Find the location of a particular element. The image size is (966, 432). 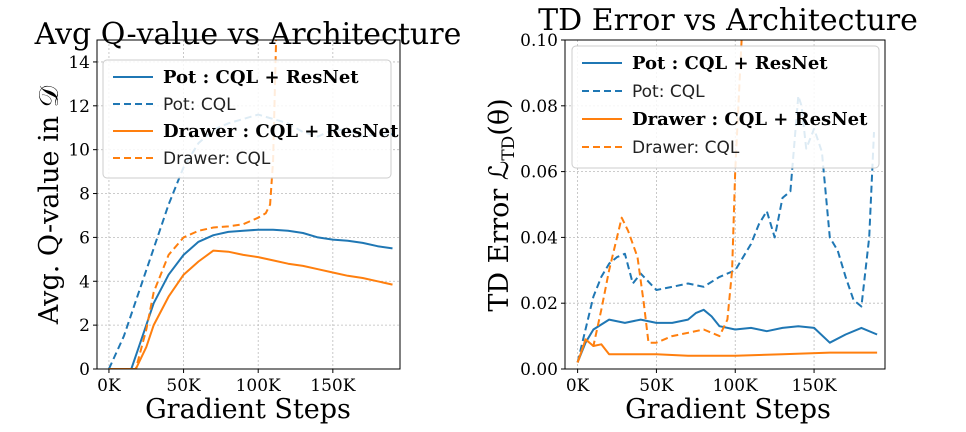

y-tick-label: 0 is located at coordinates (84, 370).